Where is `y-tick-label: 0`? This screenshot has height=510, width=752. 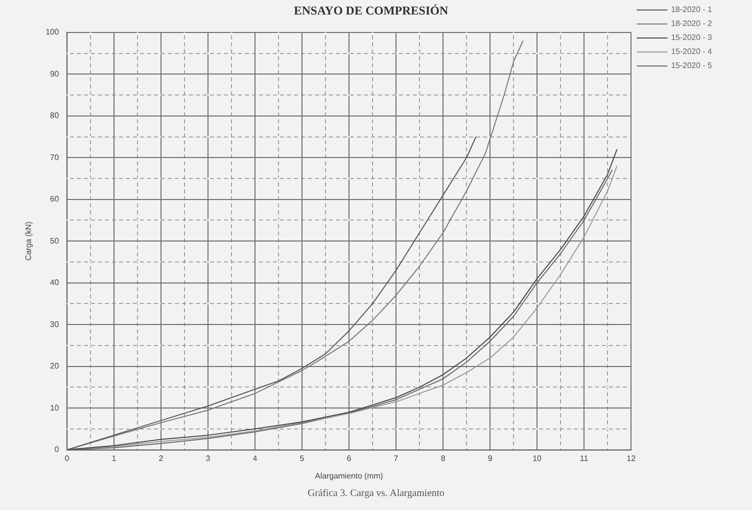
y-tick-label: 0 is located at coordinates (57, 449).